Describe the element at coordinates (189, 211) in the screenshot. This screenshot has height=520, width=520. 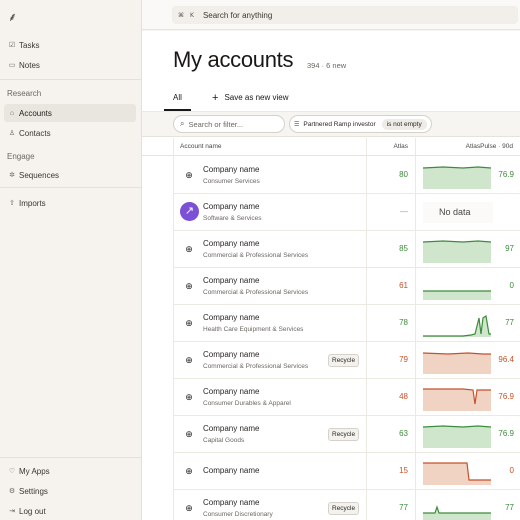
I see `company-logo-icon: ↗` at that location.